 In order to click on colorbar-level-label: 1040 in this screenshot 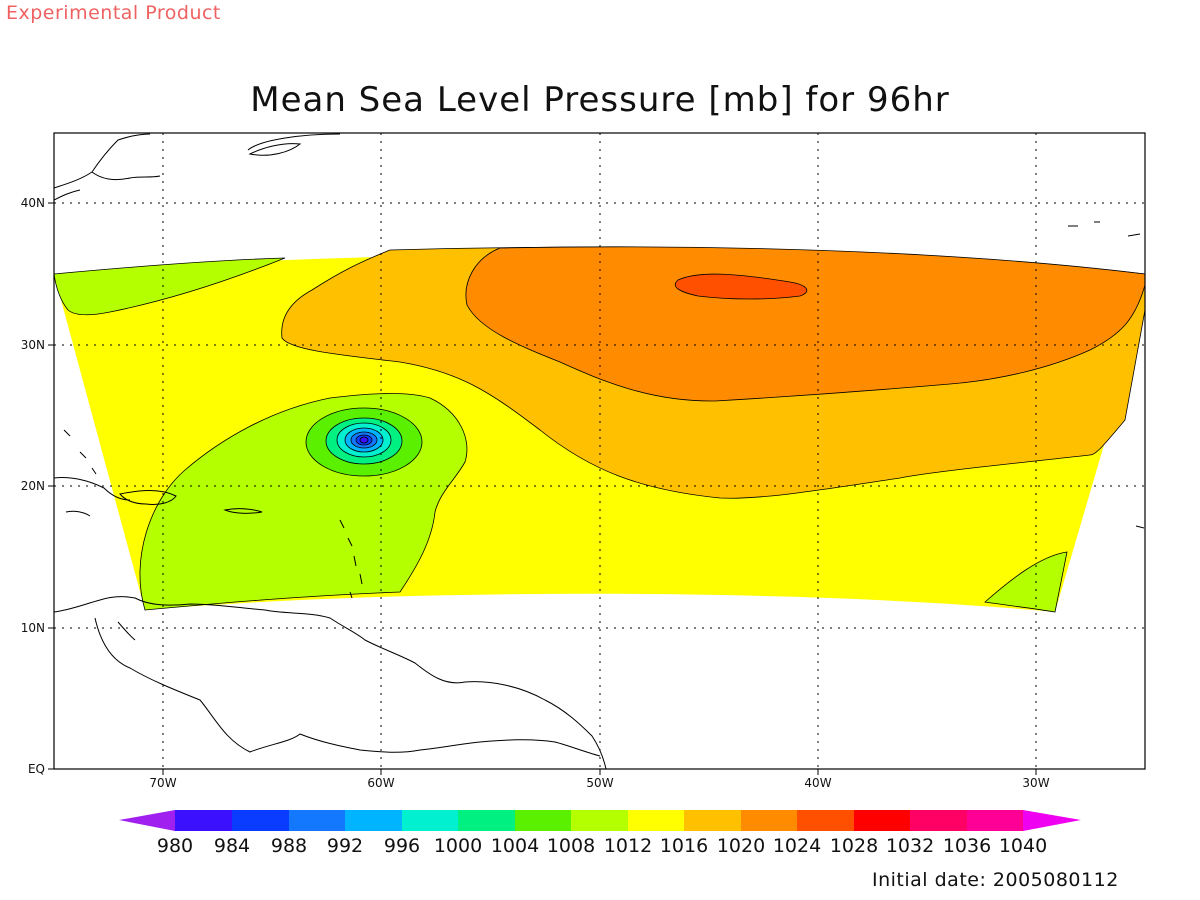, I will do `click(1023, 846)`.